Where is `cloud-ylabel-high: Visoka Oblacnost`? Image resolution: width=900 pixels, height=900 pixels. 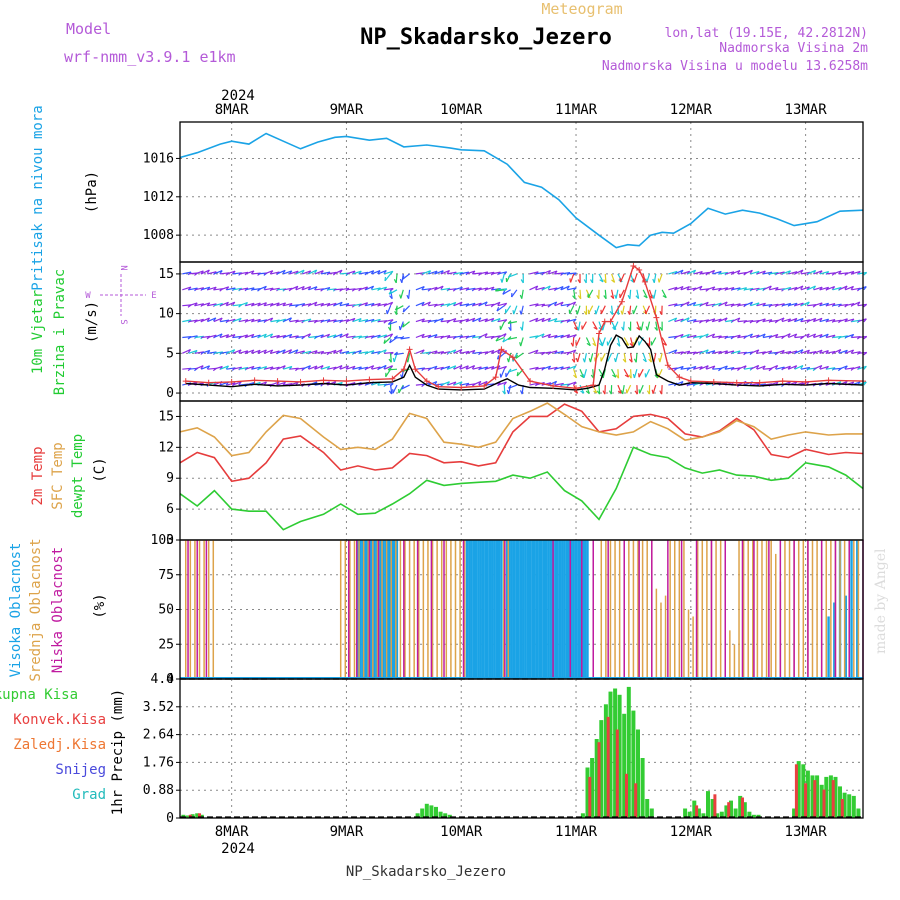 cloud-ylabel-high: Visoka Oblacnost is located at coordinates (16, 610).